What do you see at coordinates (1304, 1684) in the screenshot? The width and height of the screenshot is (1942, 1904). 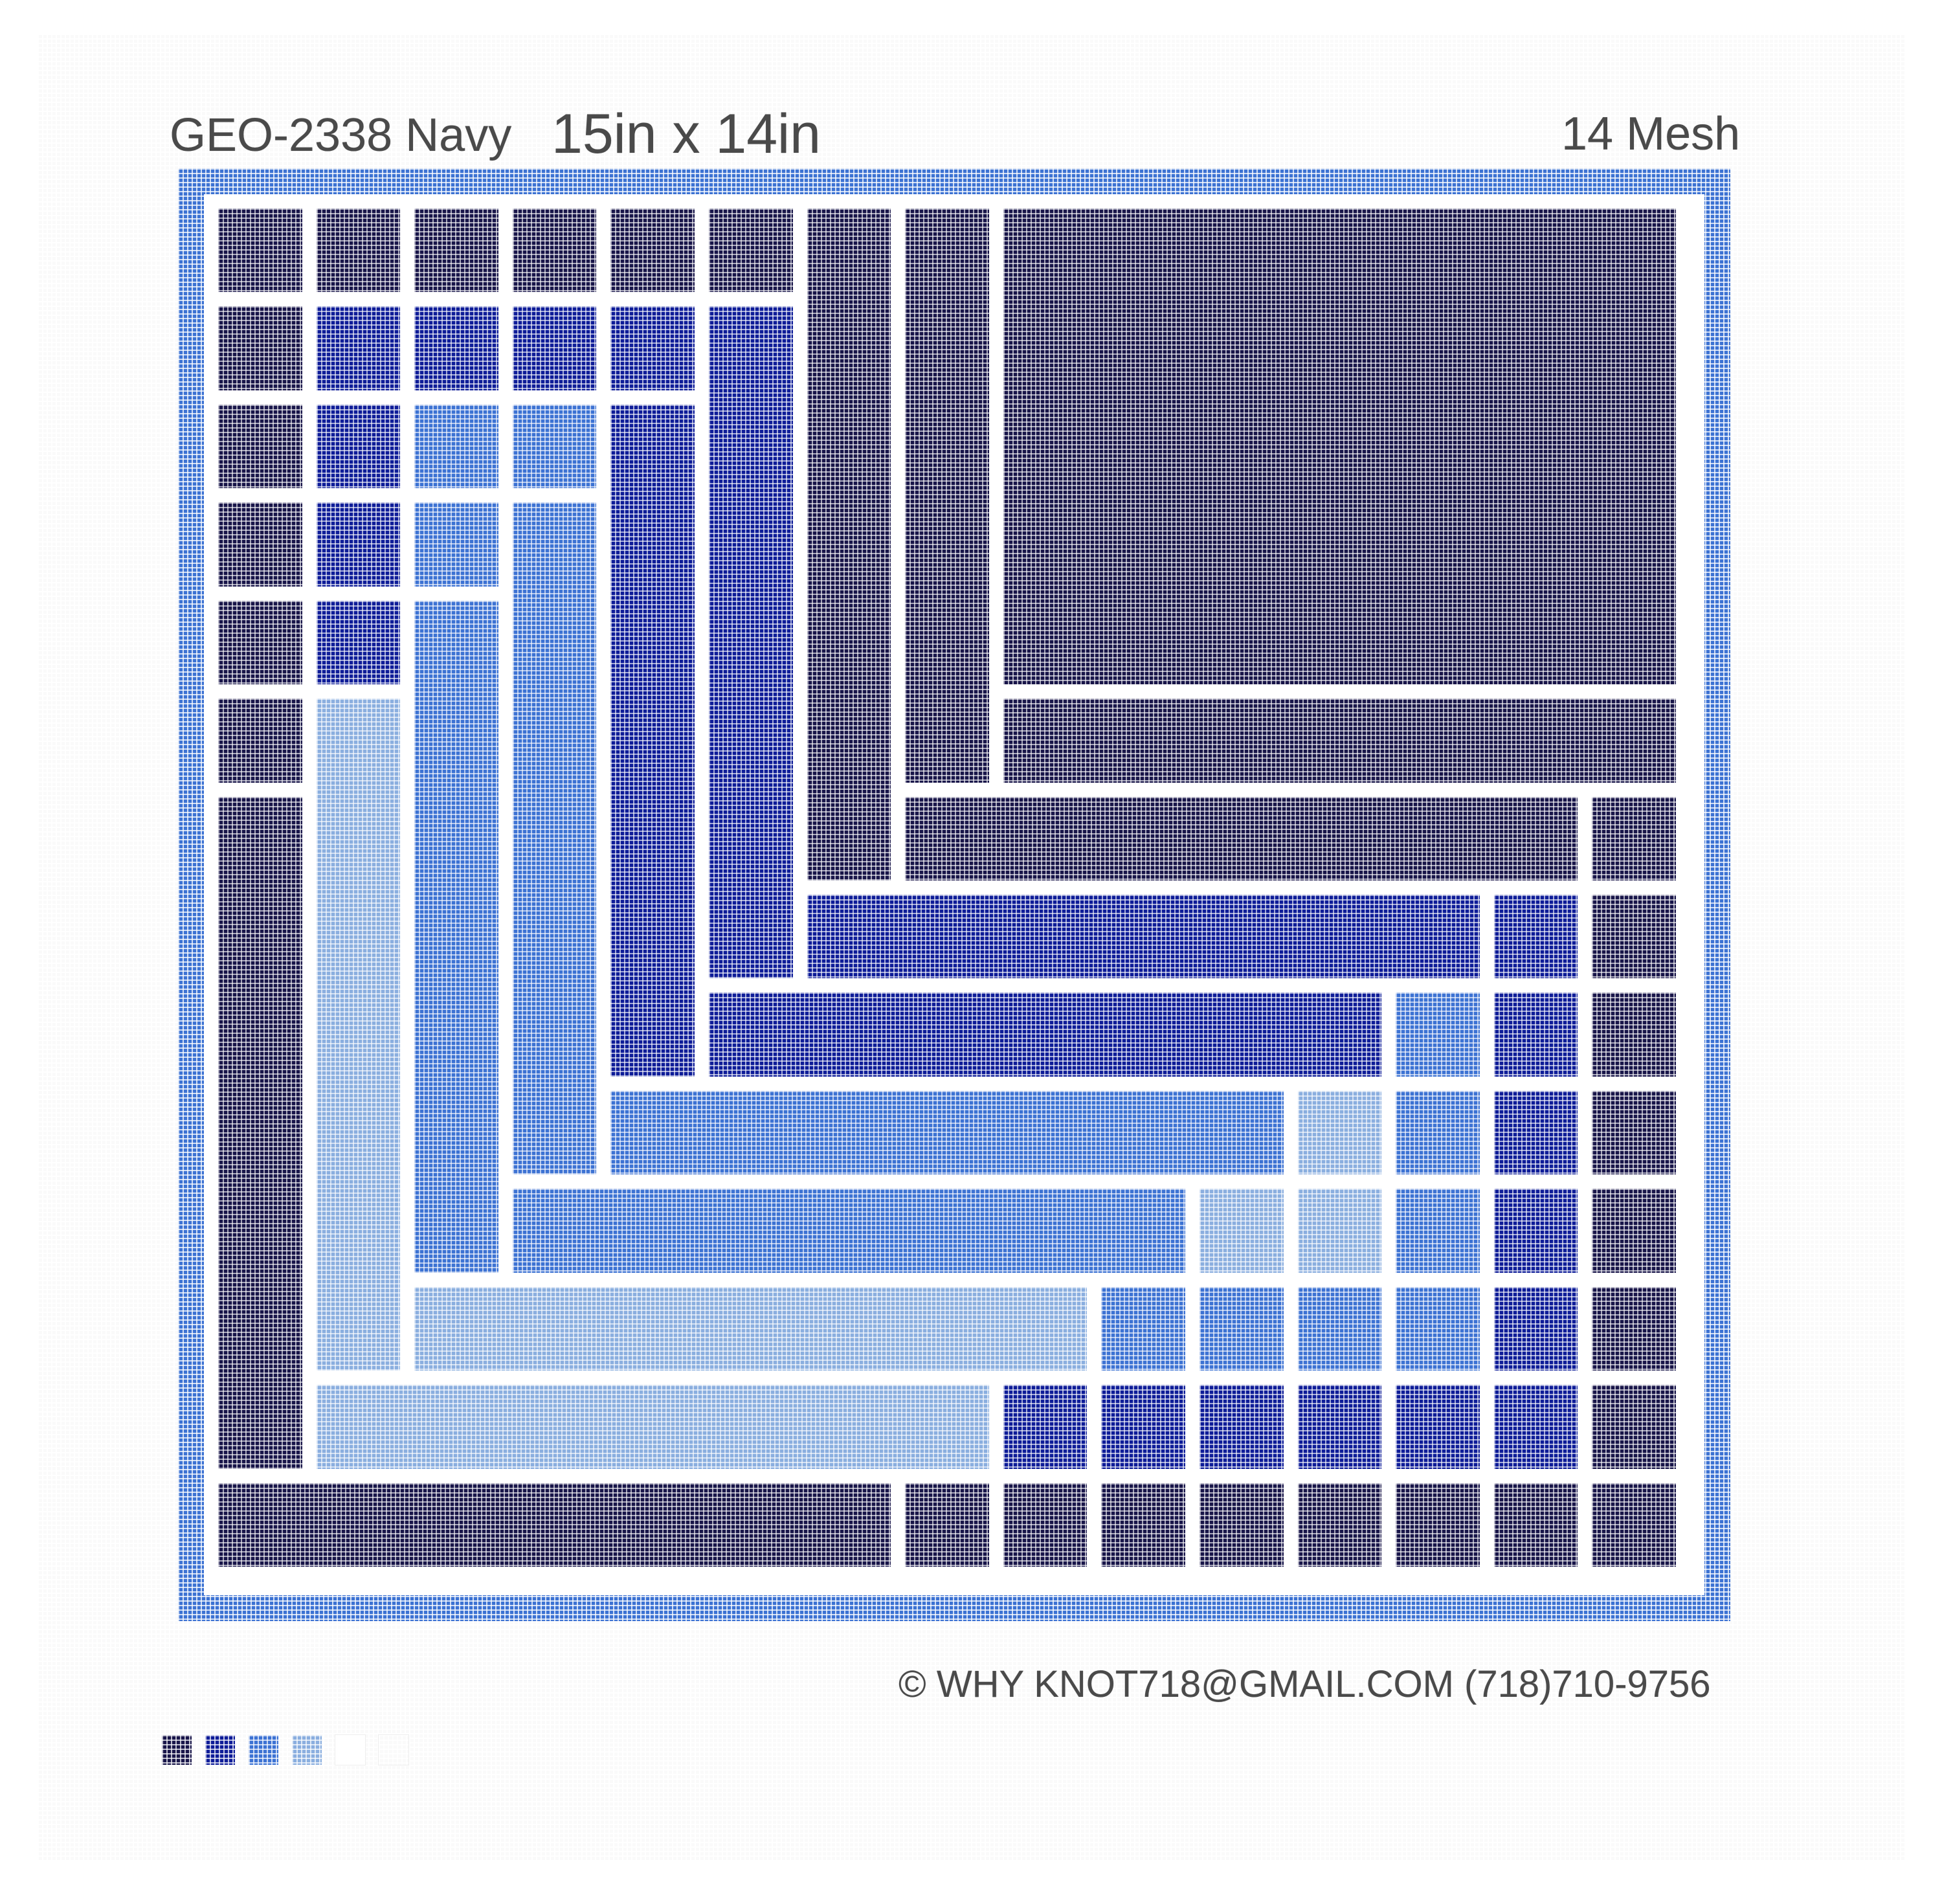 I see `copyright-notice: © WHY KNOT718@GMAIL.COM (718)710-9756` at bounding box center [1304, 1684].